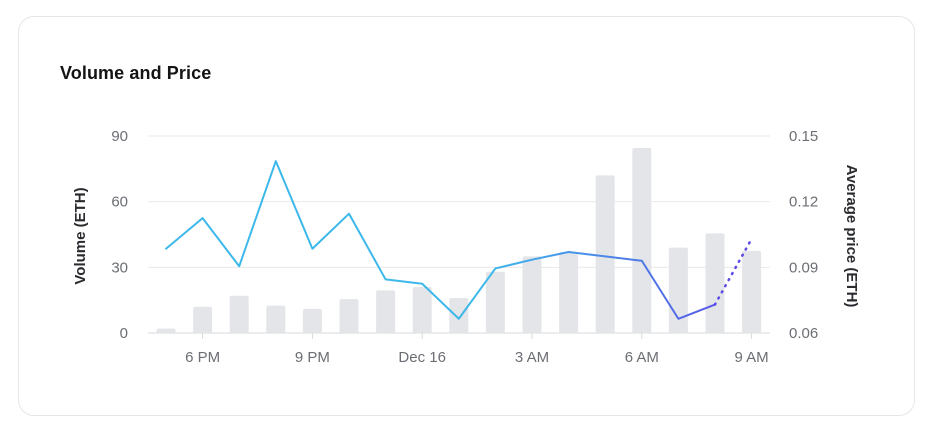 The width and height of the screenshot is (930, 430). Describe the element at coordinates (752, 357) in the screenshot. I see `x-tick-label: 9 AM` at that location.